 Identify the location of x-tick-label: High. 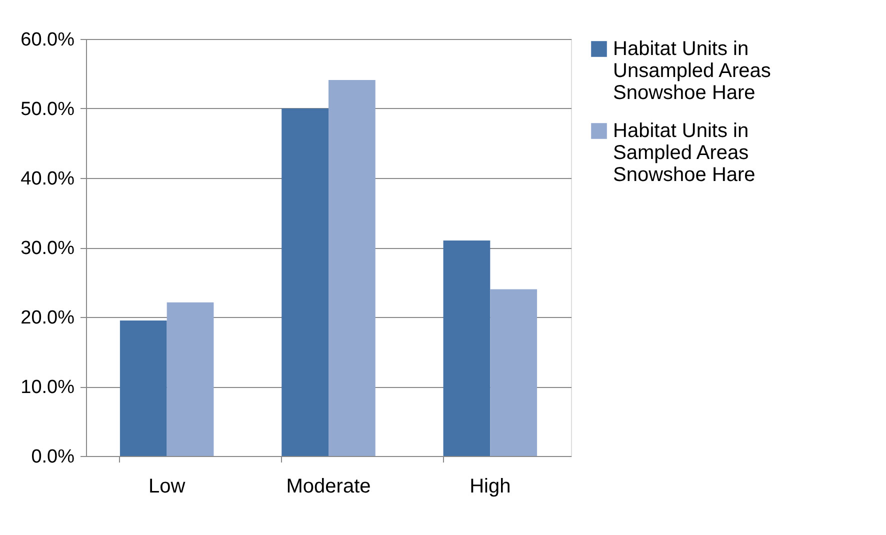
(490, 487).